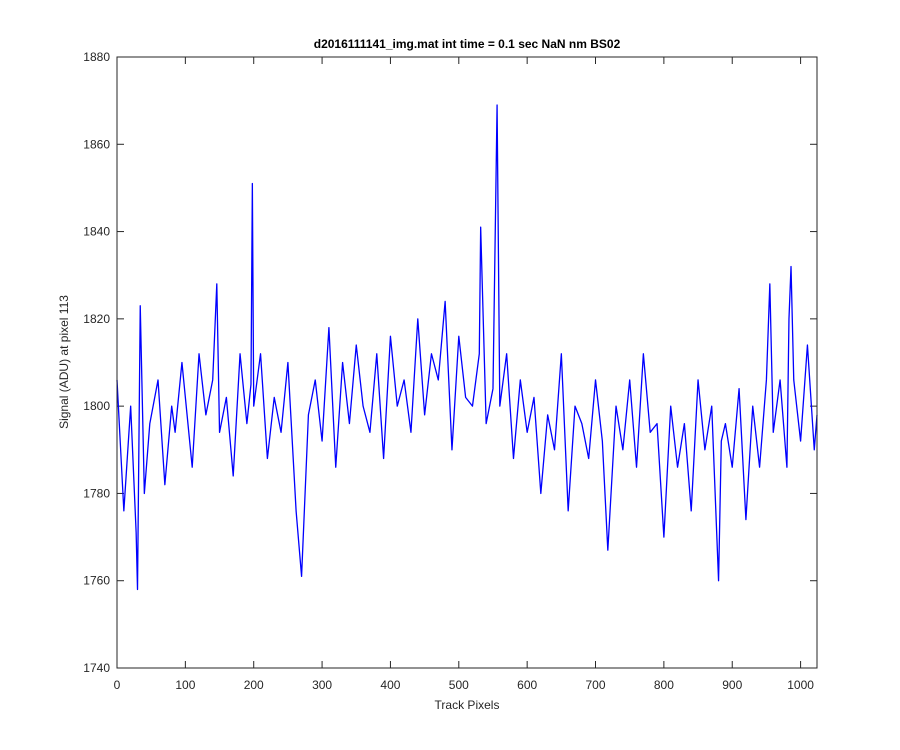  What do you see at coordinates (732, 685) in the screenshot?
I see `x-tick-label: 900` at bounding box center [732, 685].